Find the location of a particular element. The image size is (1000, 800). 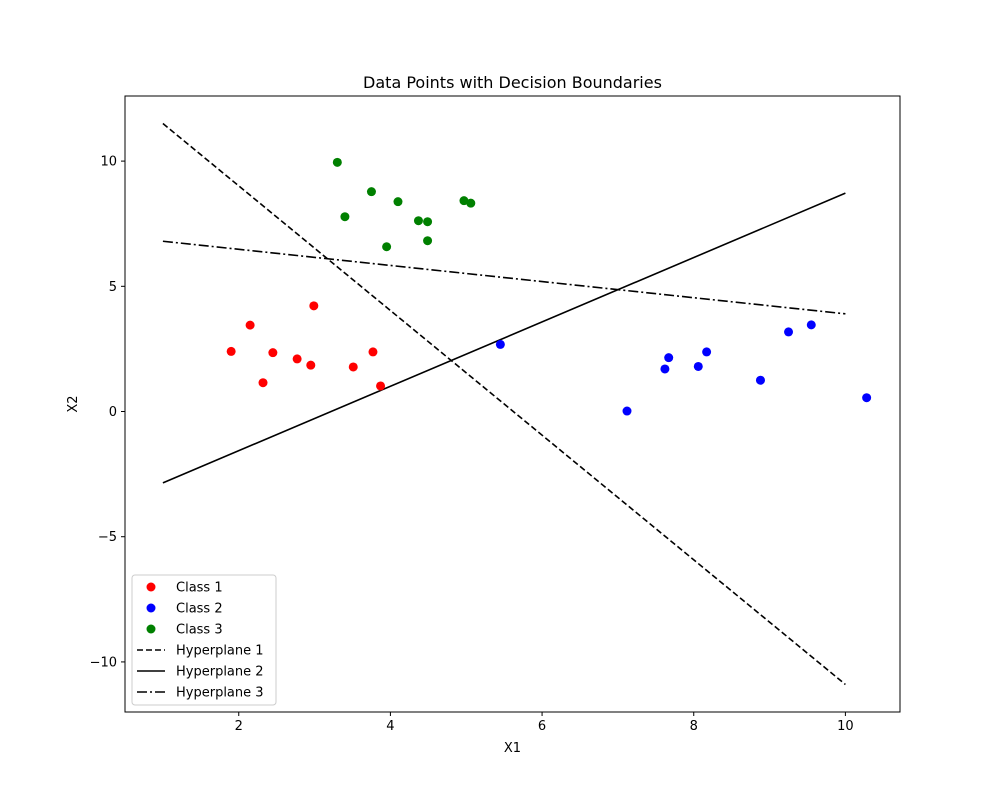

legend-item-class-1: Class 1 is located at coordinates (184, 588).